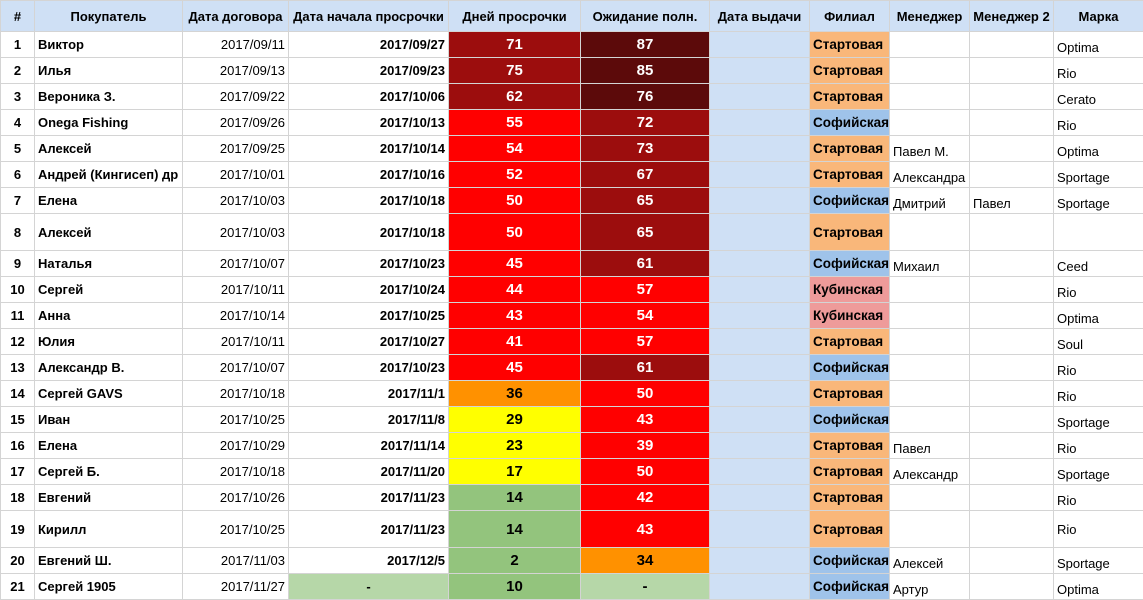  What do you see at coordinates (236, 149) in the screenshot?
I see `contract-date-cell: 2017/09/25` at bounding box center [236, 149].